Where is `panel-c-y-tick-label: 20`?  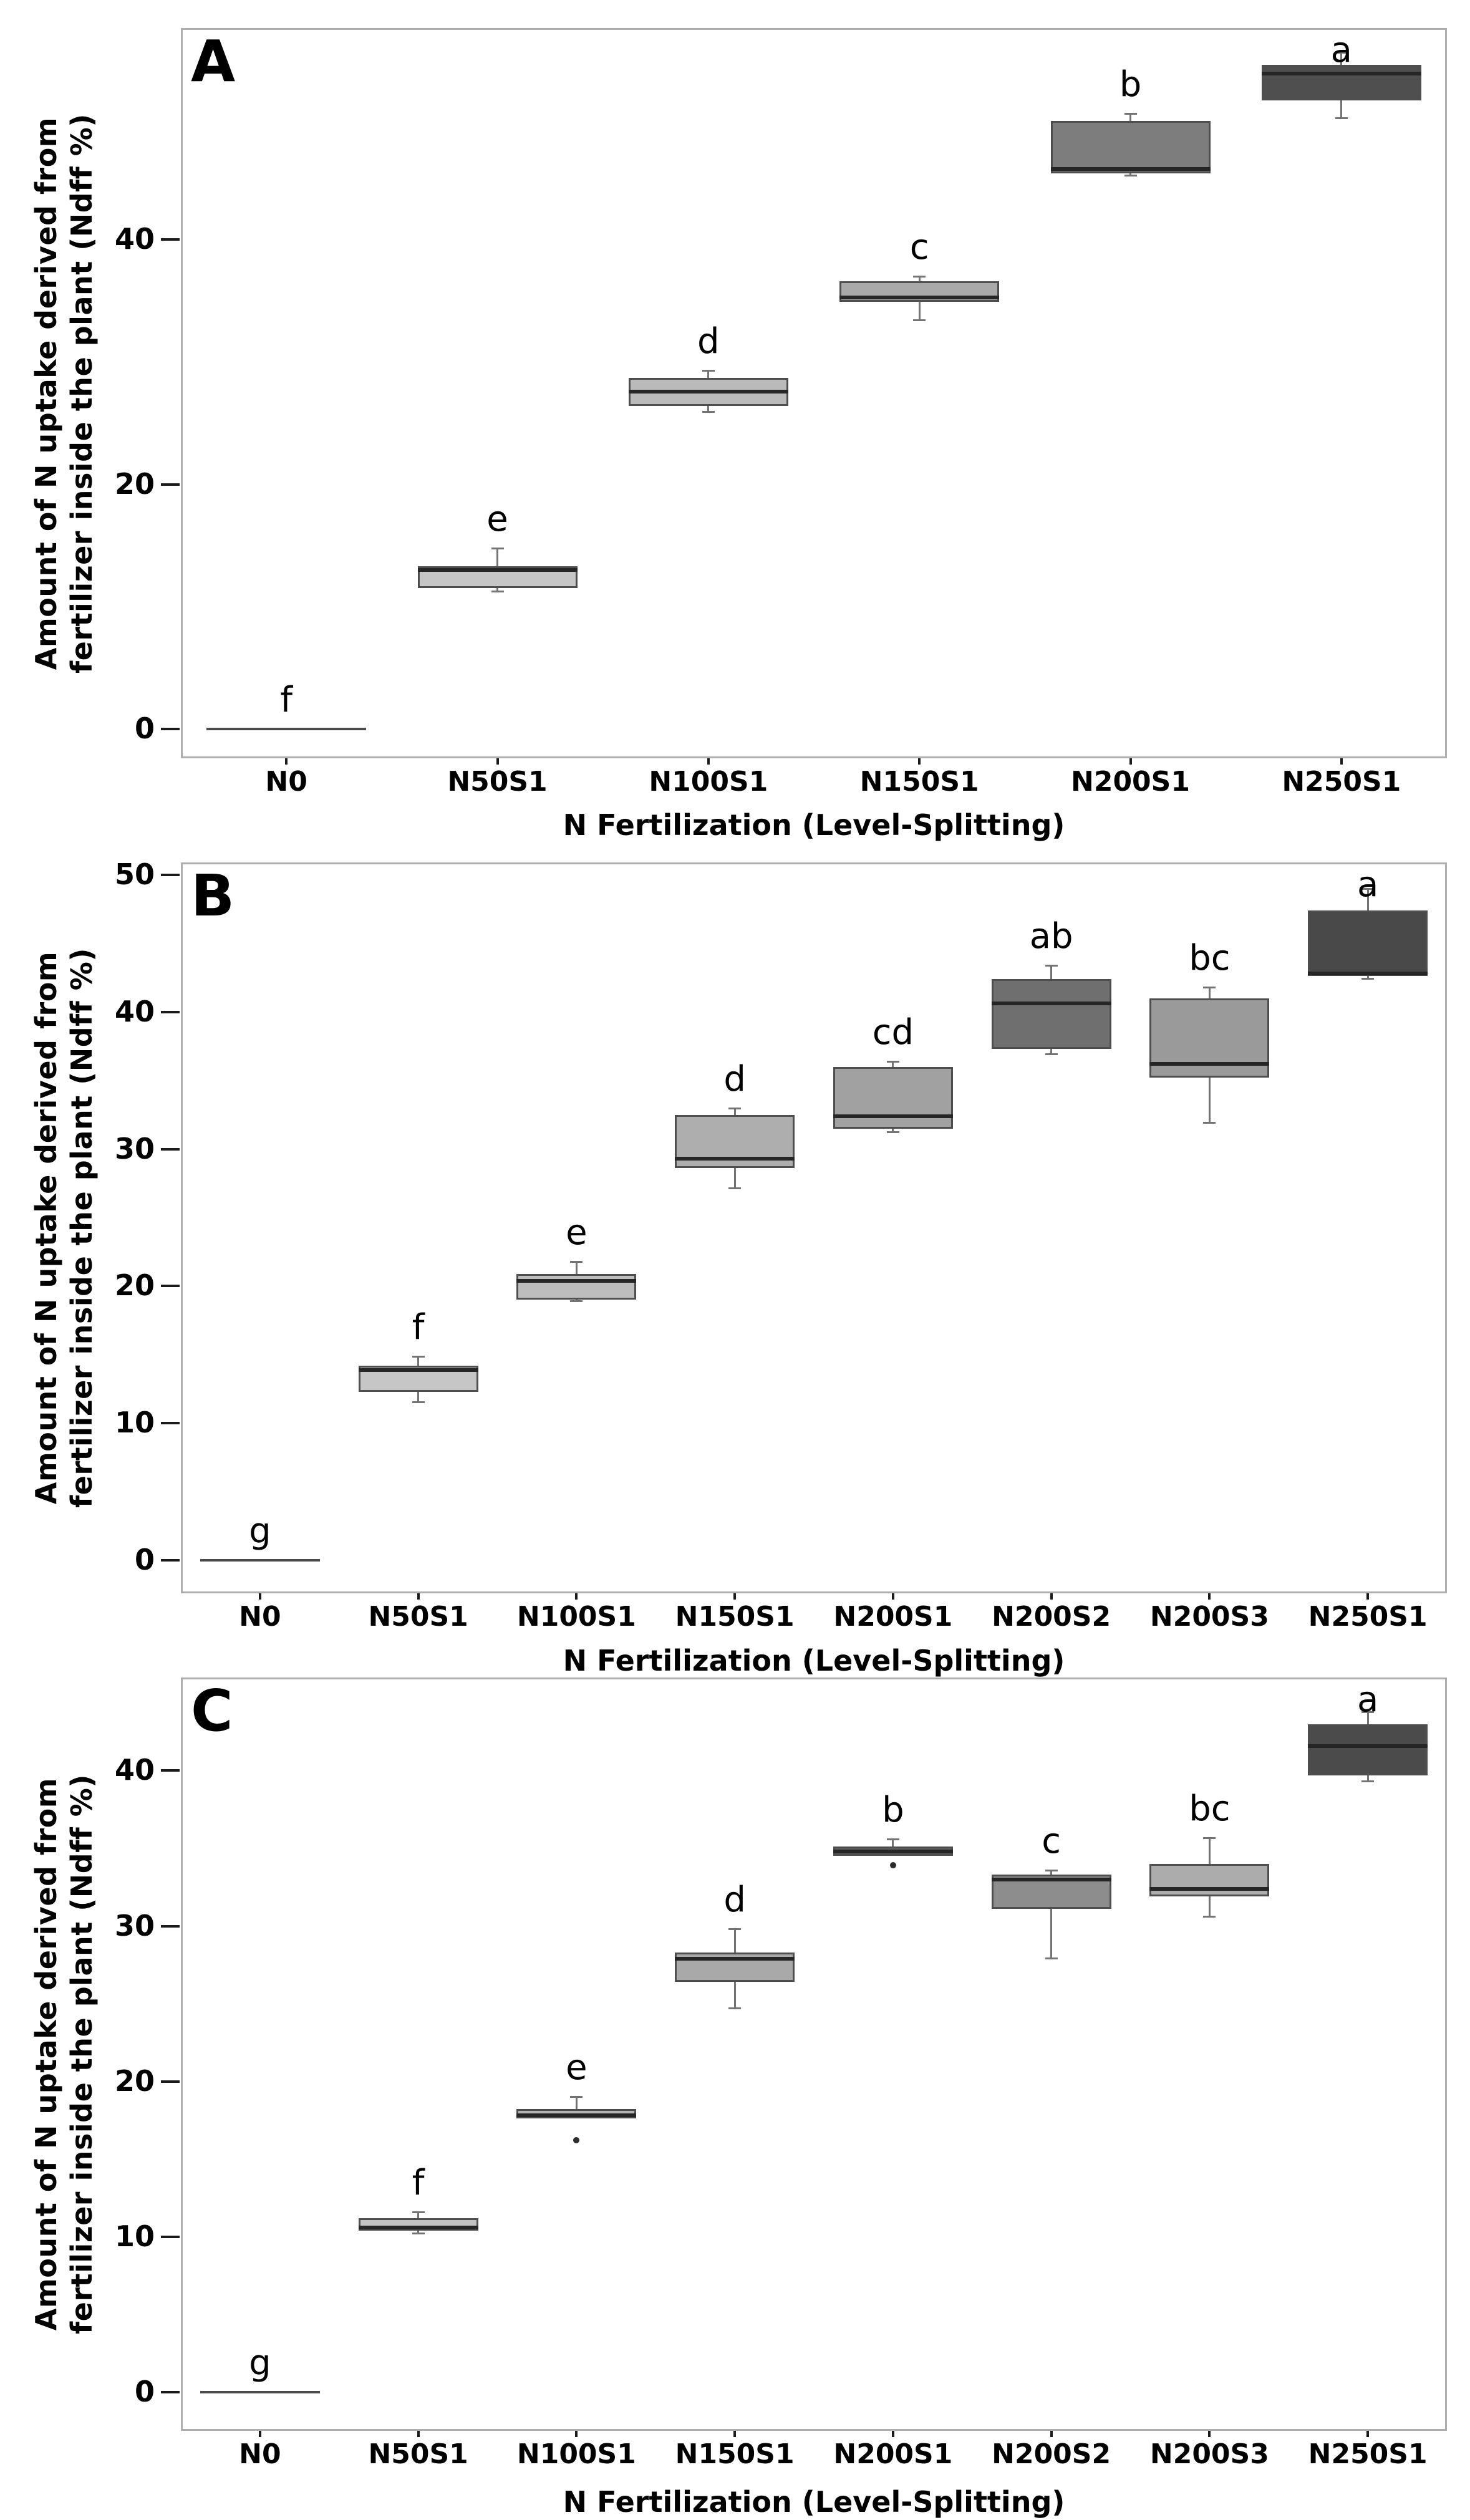 panel-c-y-tick-label: 20 is located at coordinates (134, 2081).